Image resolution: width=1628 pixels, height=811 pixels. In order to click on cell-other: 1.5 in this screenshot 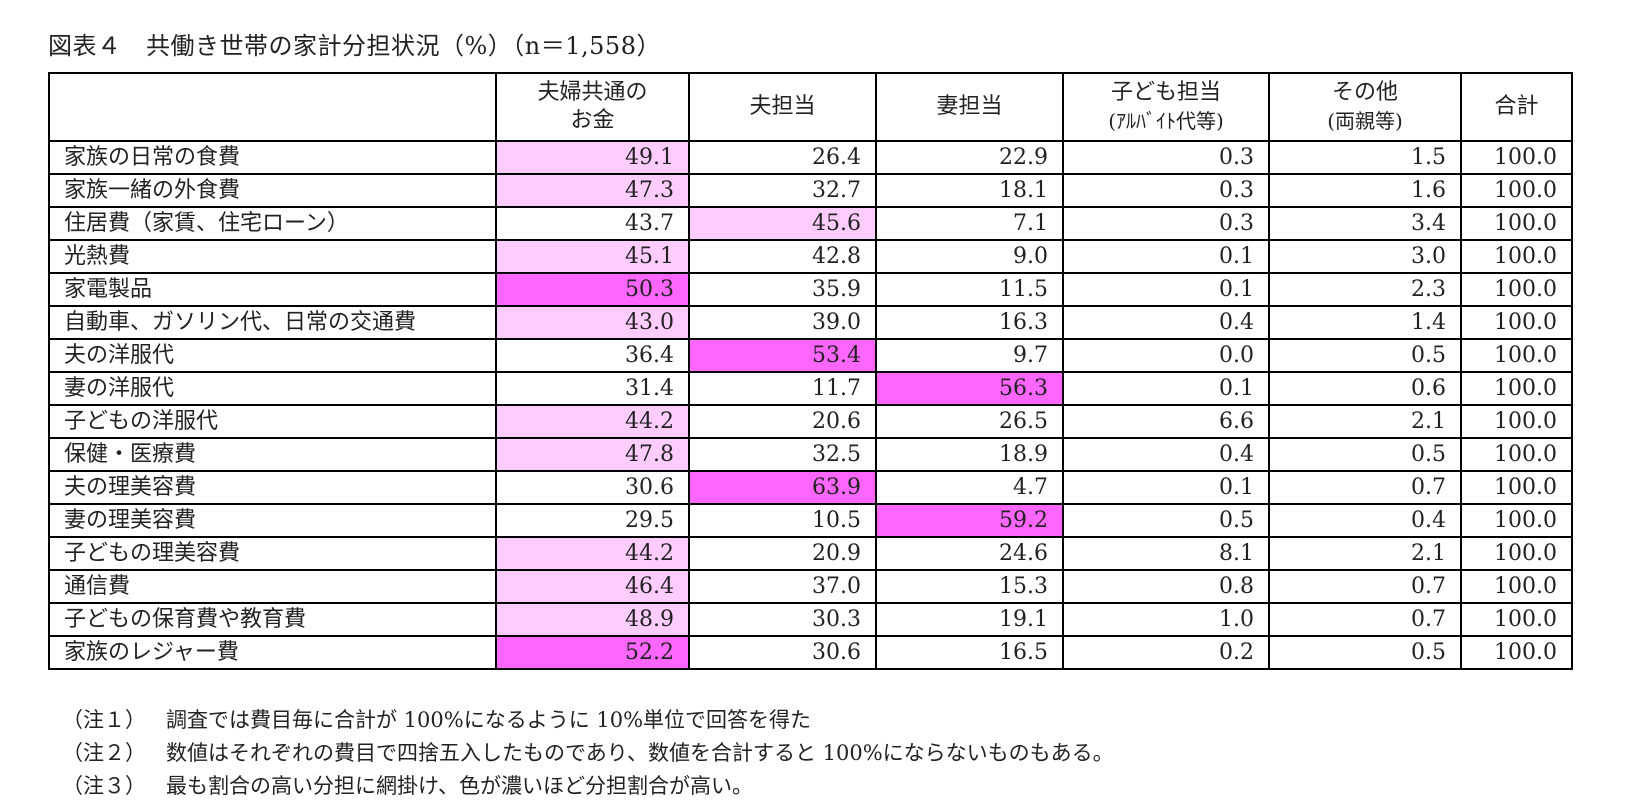, I will do `click(1365, 157)`.